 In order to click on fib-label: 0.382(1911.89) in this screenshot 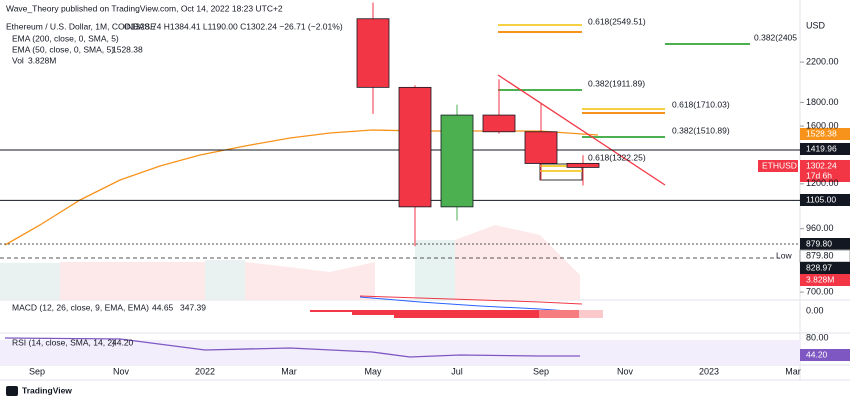, I will do `click(616, 83)`.